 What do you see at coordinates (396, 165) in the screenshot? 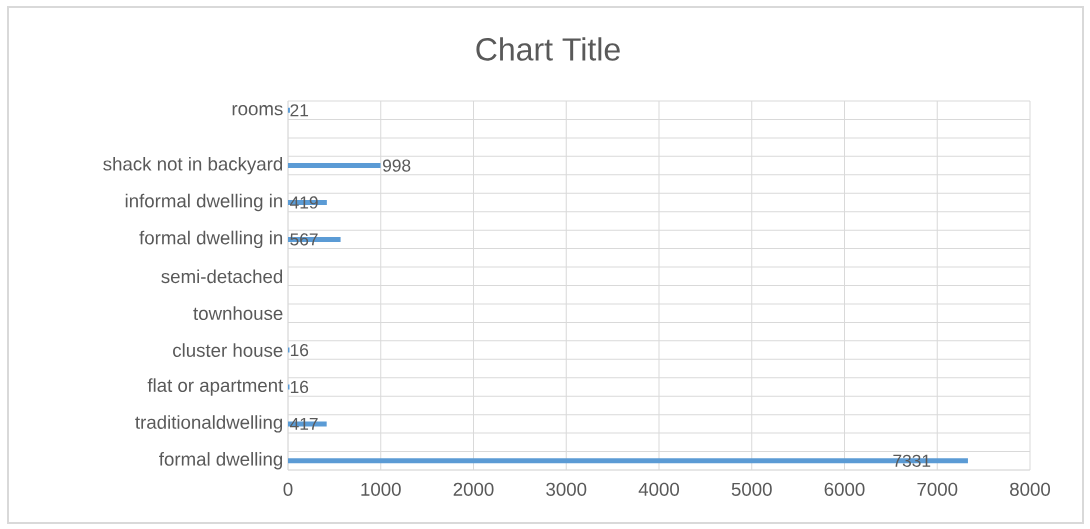
I see `data-label: 998` at bounding box center [396, 165].